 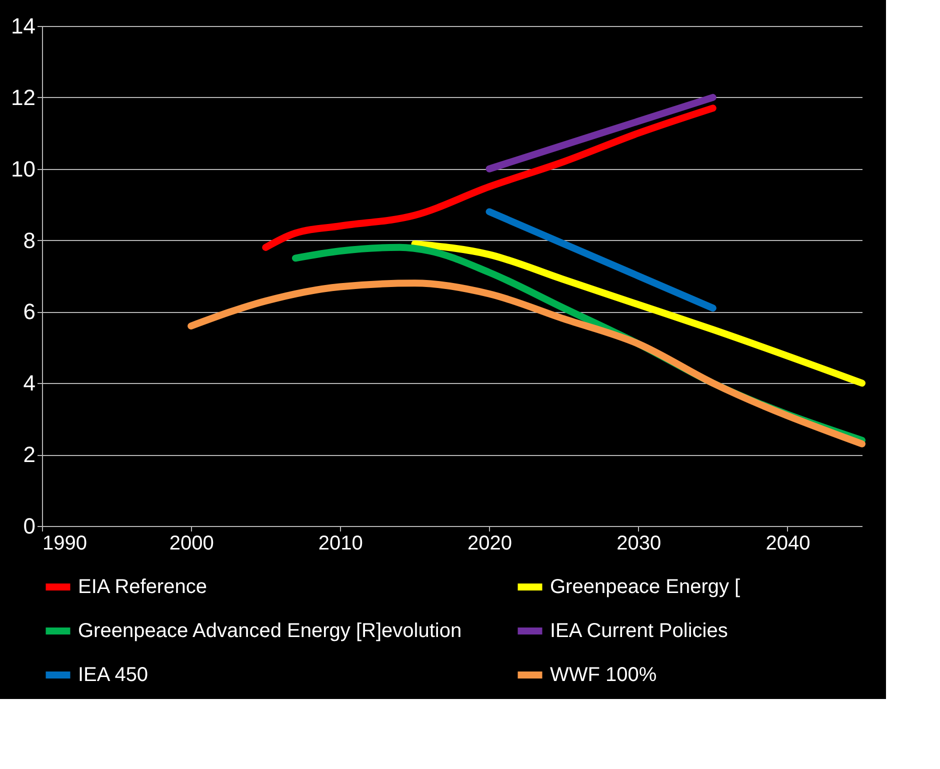 I want to click on legend-label: Greenpeace Advanced Energy [R]evolution, so click(x=270, y=631).